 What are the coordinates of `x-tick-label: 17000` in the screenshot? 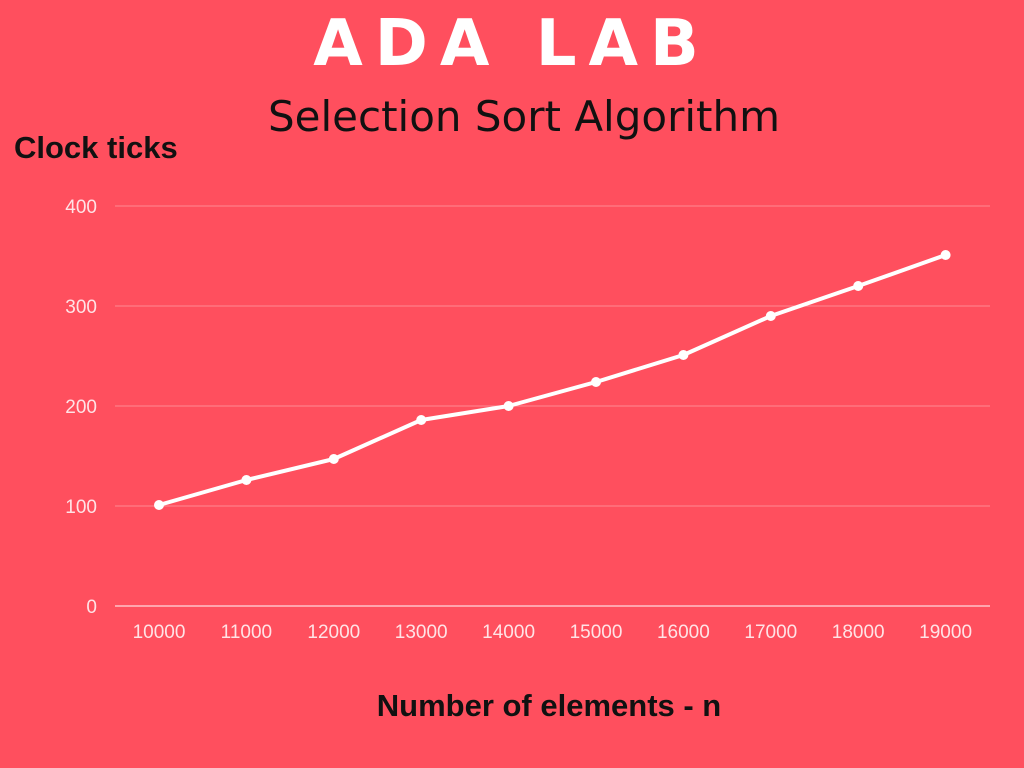 It's located at (770, 632).